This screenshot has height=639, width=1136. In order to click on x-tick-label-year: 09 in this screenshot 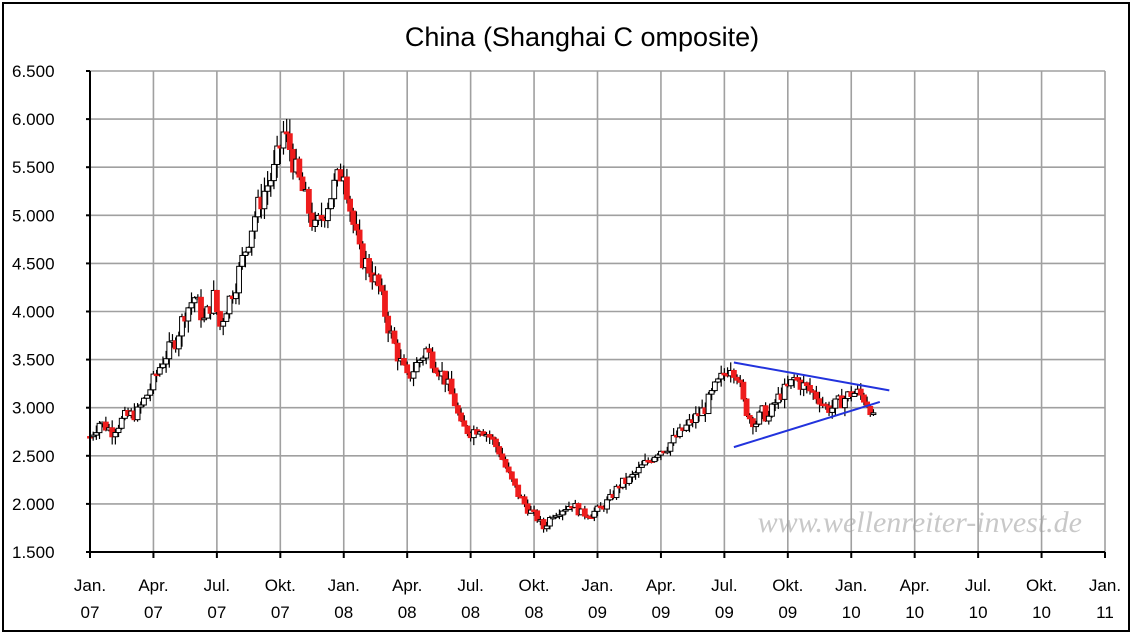, I will do `click(787, 612)`.